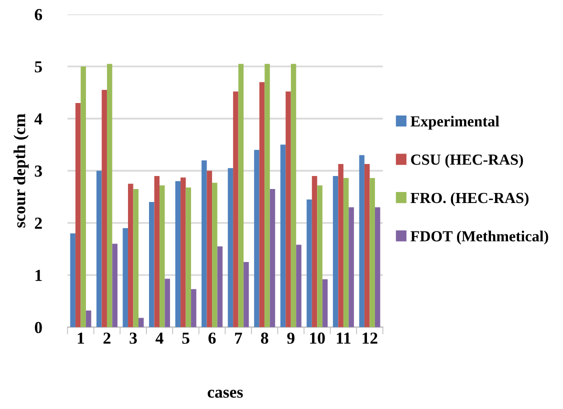 This screenshot has height=409, width=563. What do you see at coordinates (469, 199) in the screenshot?
I see `legend-label: FRO. (HEC-RAS)` at bounding box center [469, 199].